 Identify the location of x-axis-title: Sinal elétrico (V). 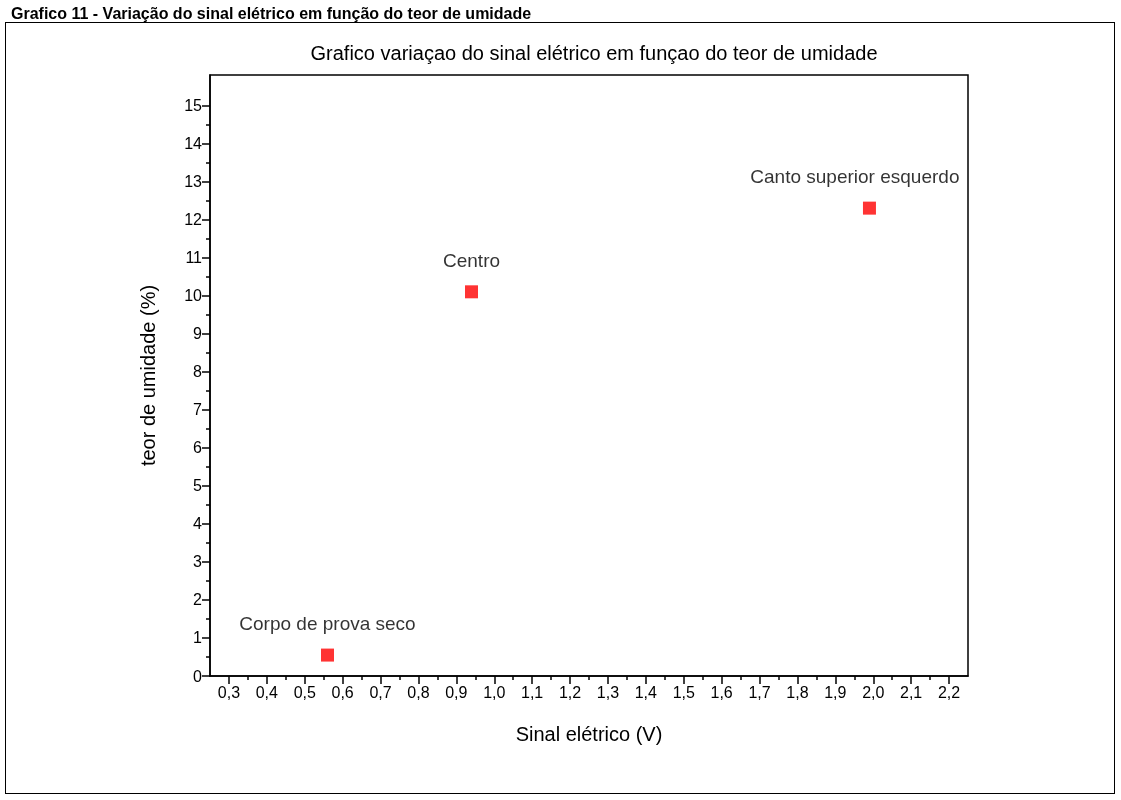
(589, 734).